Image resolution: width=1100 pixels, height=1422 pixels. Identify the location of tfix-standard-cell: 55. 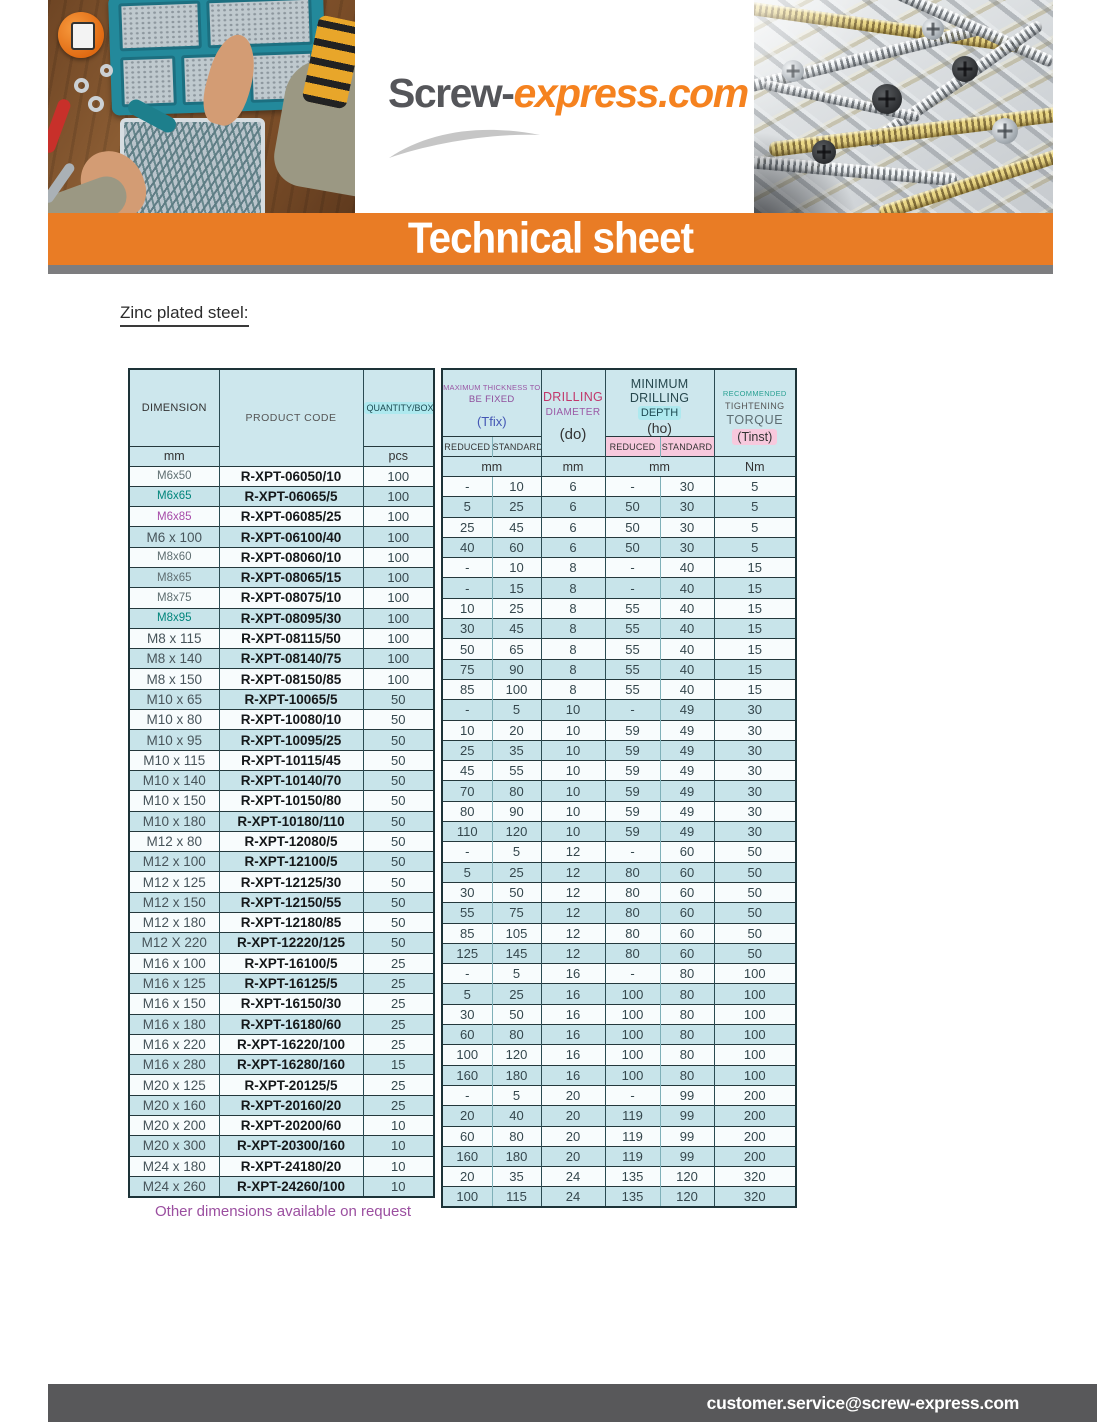
(516, 770).